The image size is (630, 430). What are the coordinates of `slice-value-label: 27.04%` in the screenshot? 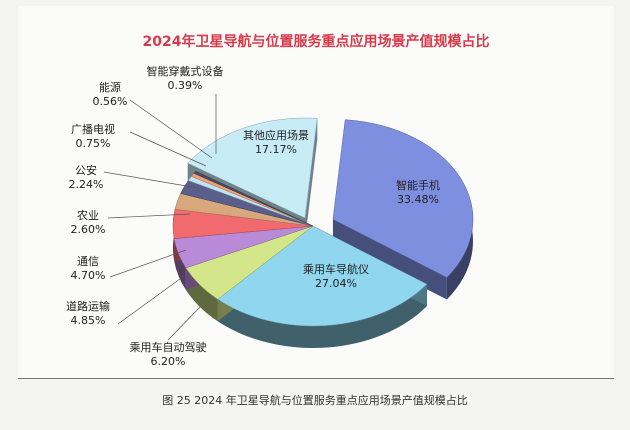 It's located at (336, 283).